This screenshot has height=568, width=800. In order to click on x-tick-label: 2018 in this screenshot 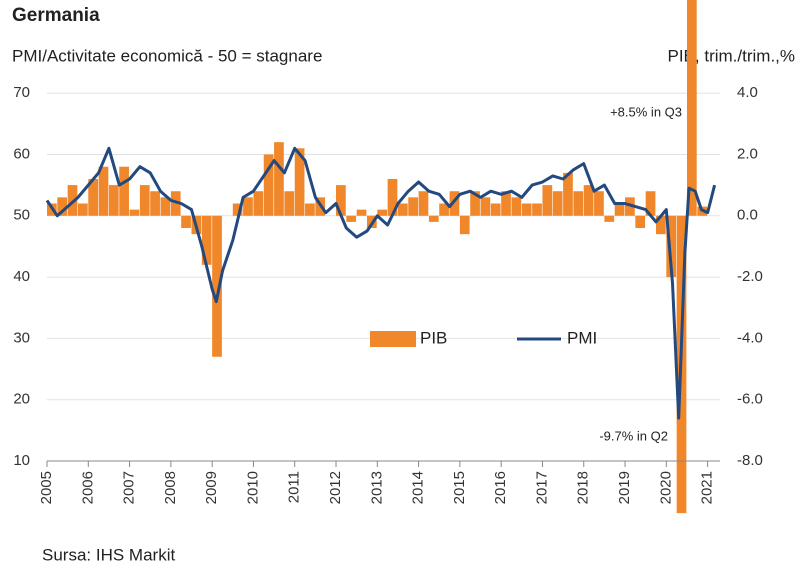, I will do `click(583, 487)`.